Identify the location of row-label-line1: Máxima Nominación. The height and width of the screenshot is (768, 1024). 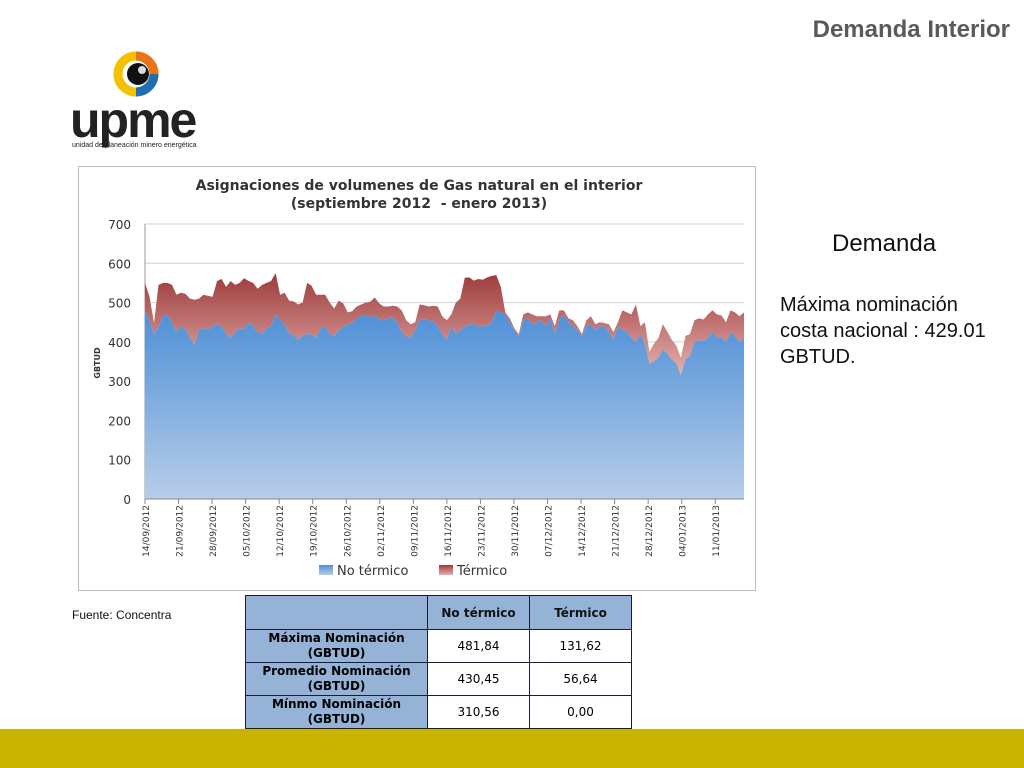
(336, 638).